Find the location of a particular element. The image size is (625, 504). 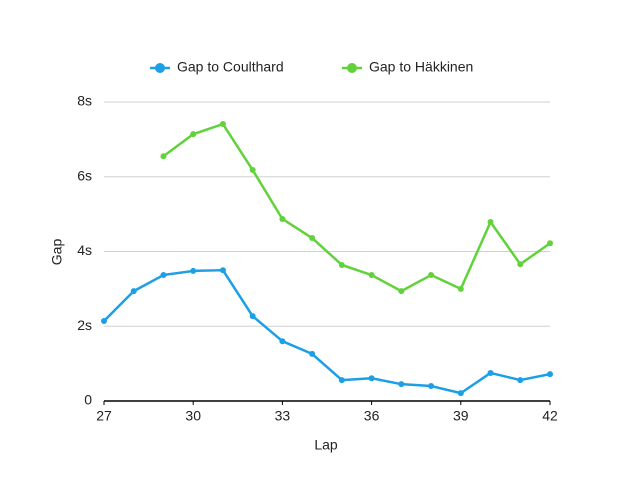

x-tick-label: 30 is located at coordinates (193, 416).